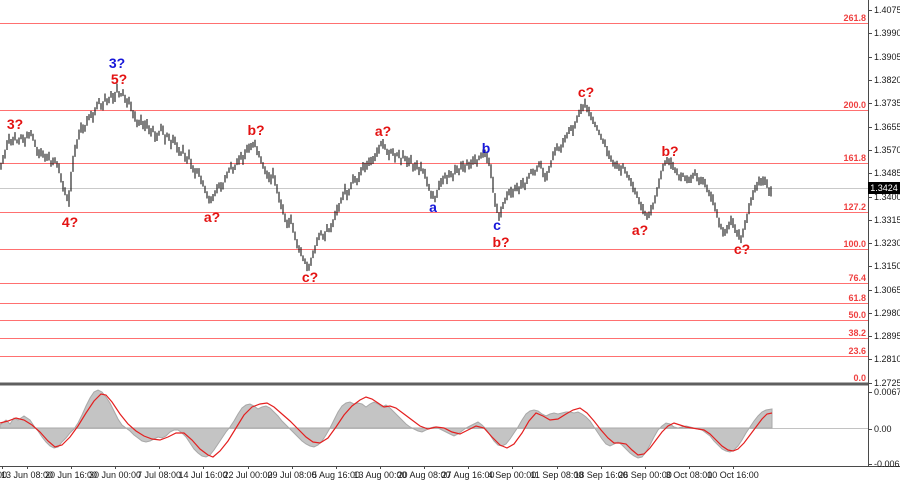  Describe the element at coordinates (859, 378) in the screenshot. I see `fib-level-label: 0.0` at that location.